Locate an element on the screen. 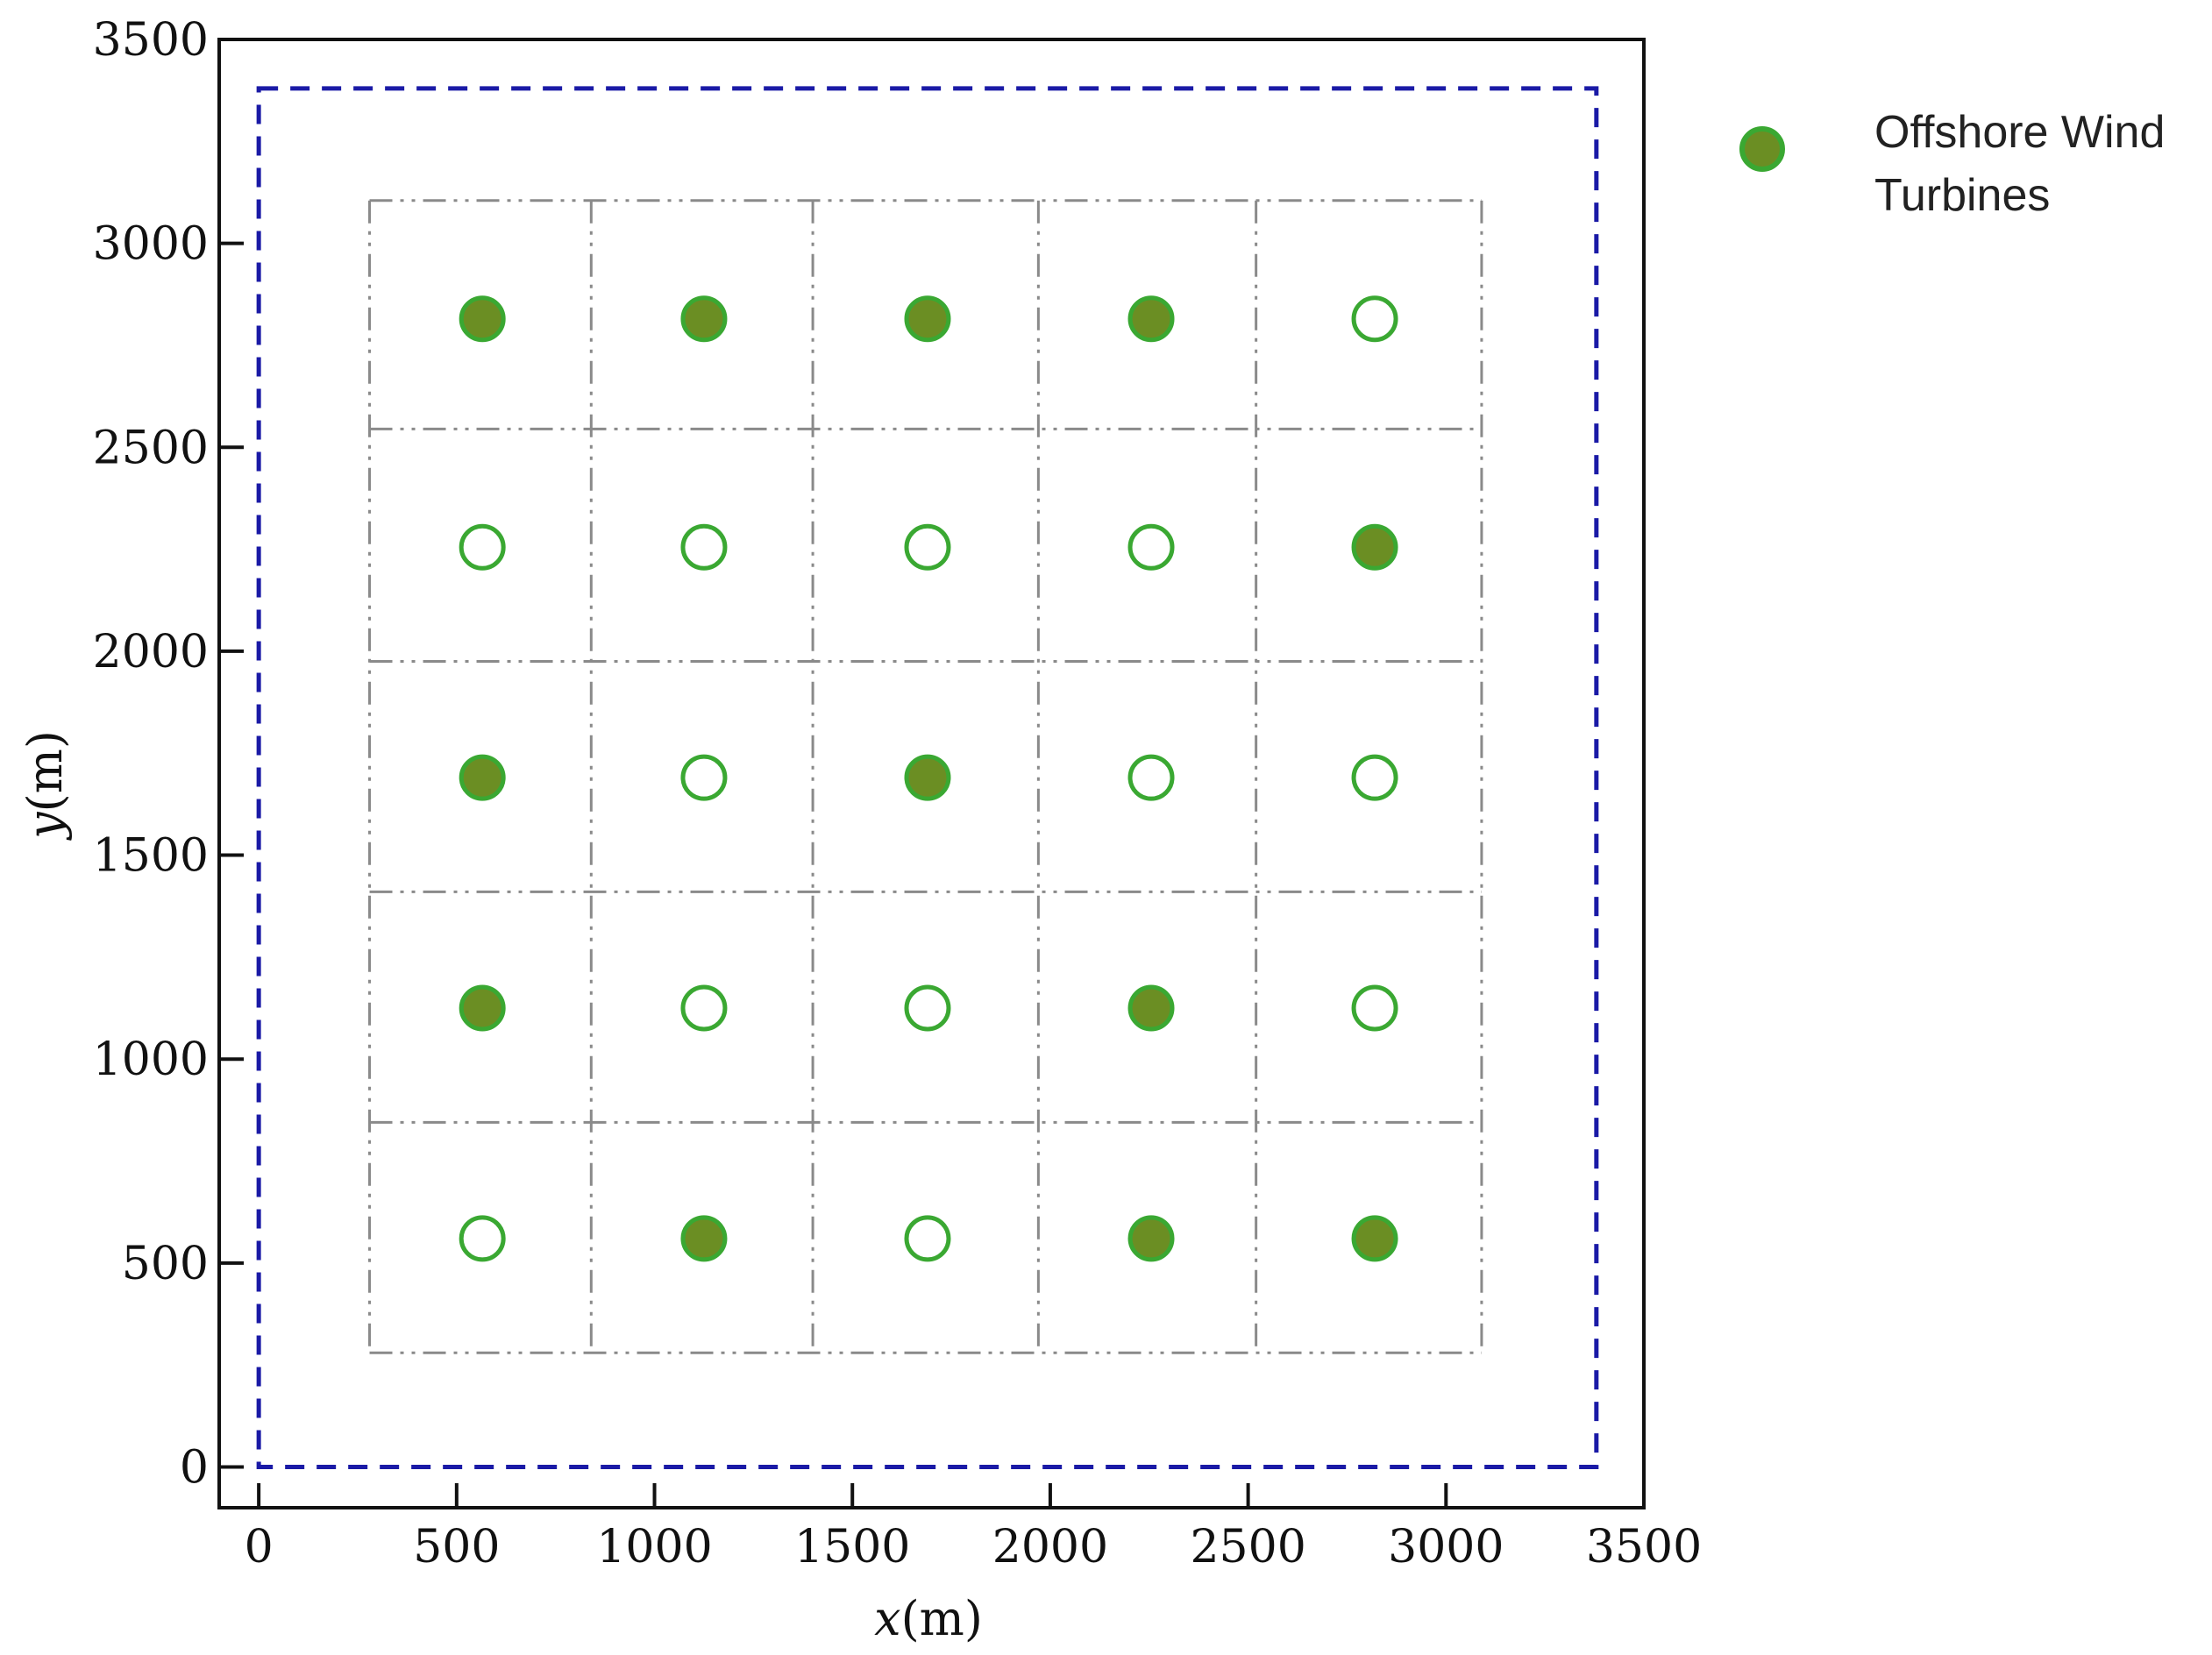  x-tick-label: 1500 is located at coordinates (852, 1547).